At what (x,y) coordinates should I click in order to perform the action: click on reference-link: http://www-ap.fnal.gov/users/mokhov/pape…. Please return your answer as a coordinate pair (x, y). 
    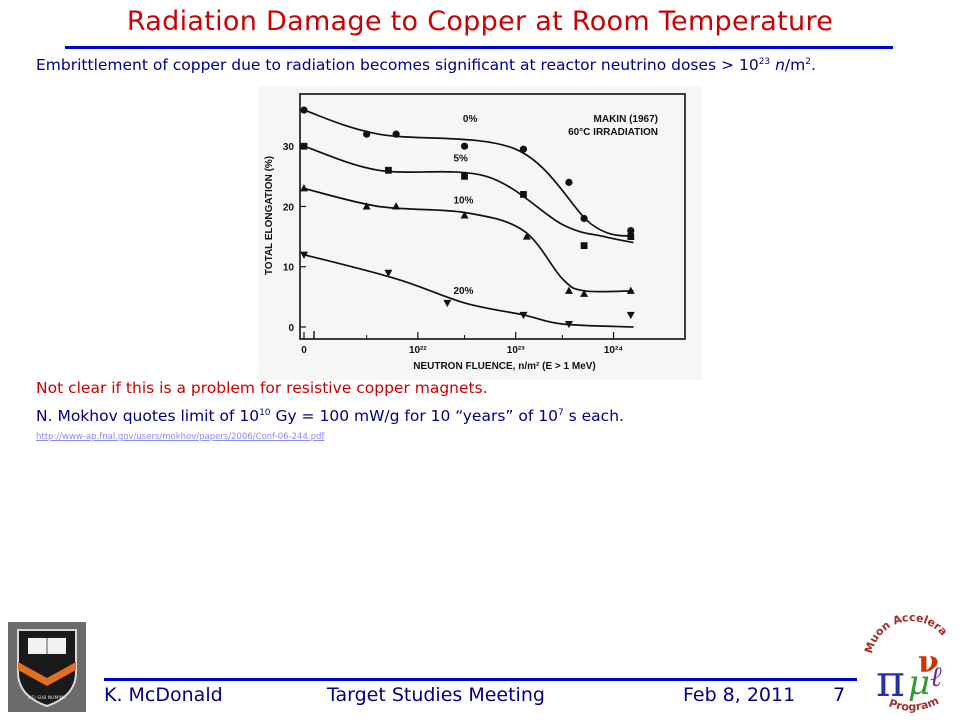
    Looking at the image, I should click on (180, 437).